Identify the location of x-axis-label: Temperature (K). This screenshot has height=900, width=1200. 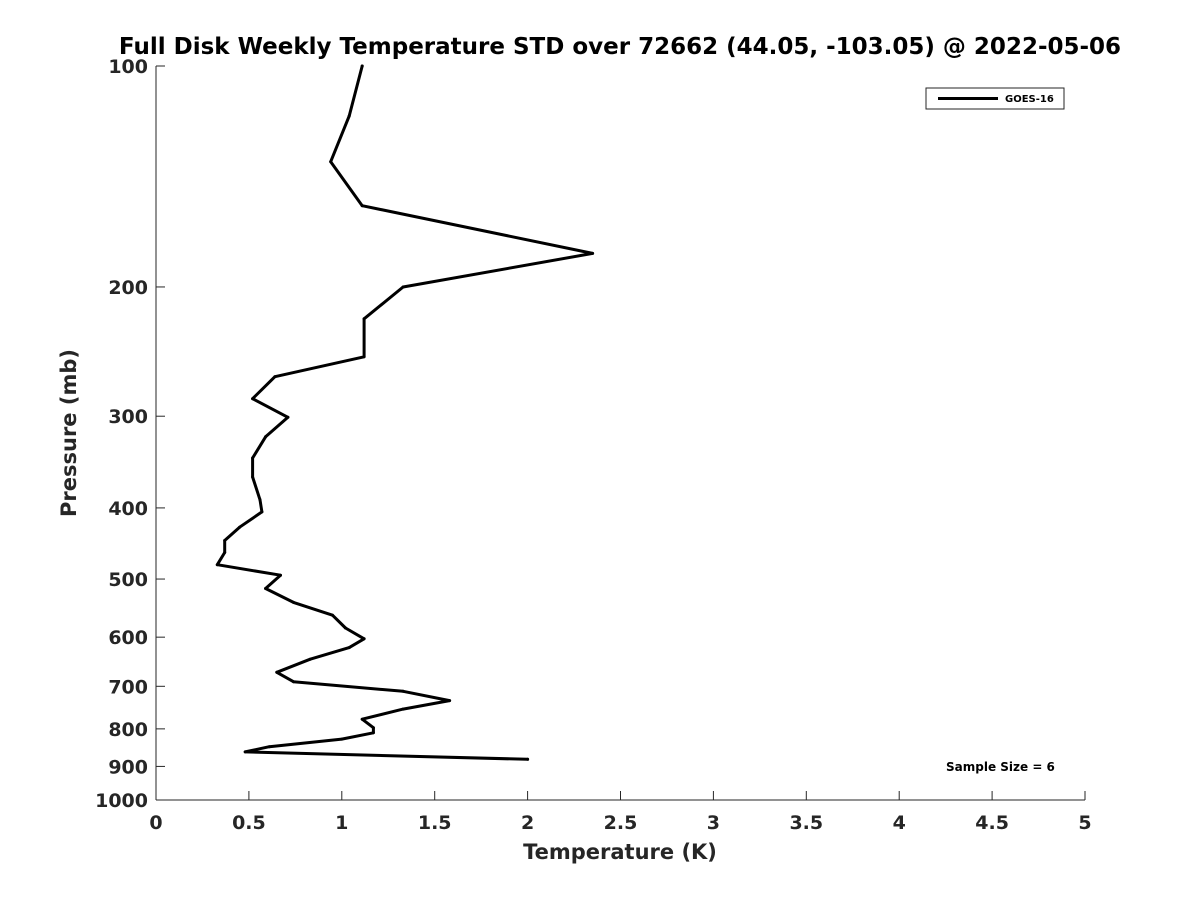
(620, 852).